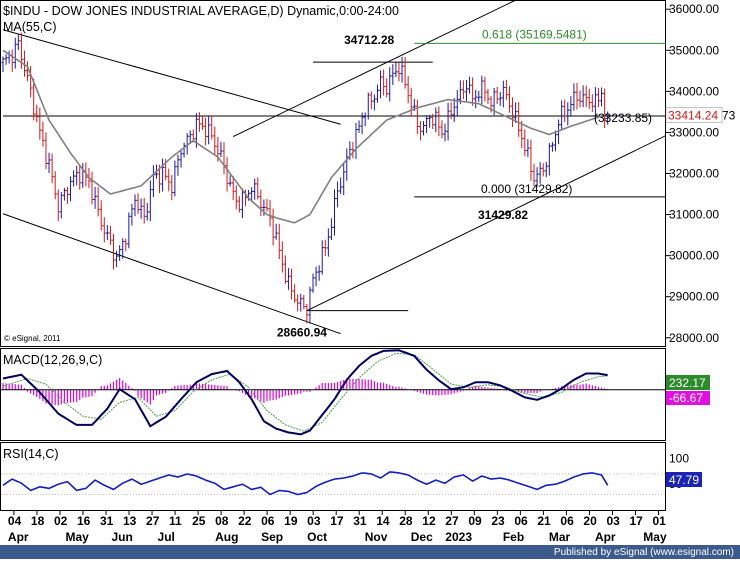 The width and height of the screenshot is (740, 564). Describe the element at coordinates (694, 215) in the screenshot. I see `price-y-tick-label: 31000.00` at that location.